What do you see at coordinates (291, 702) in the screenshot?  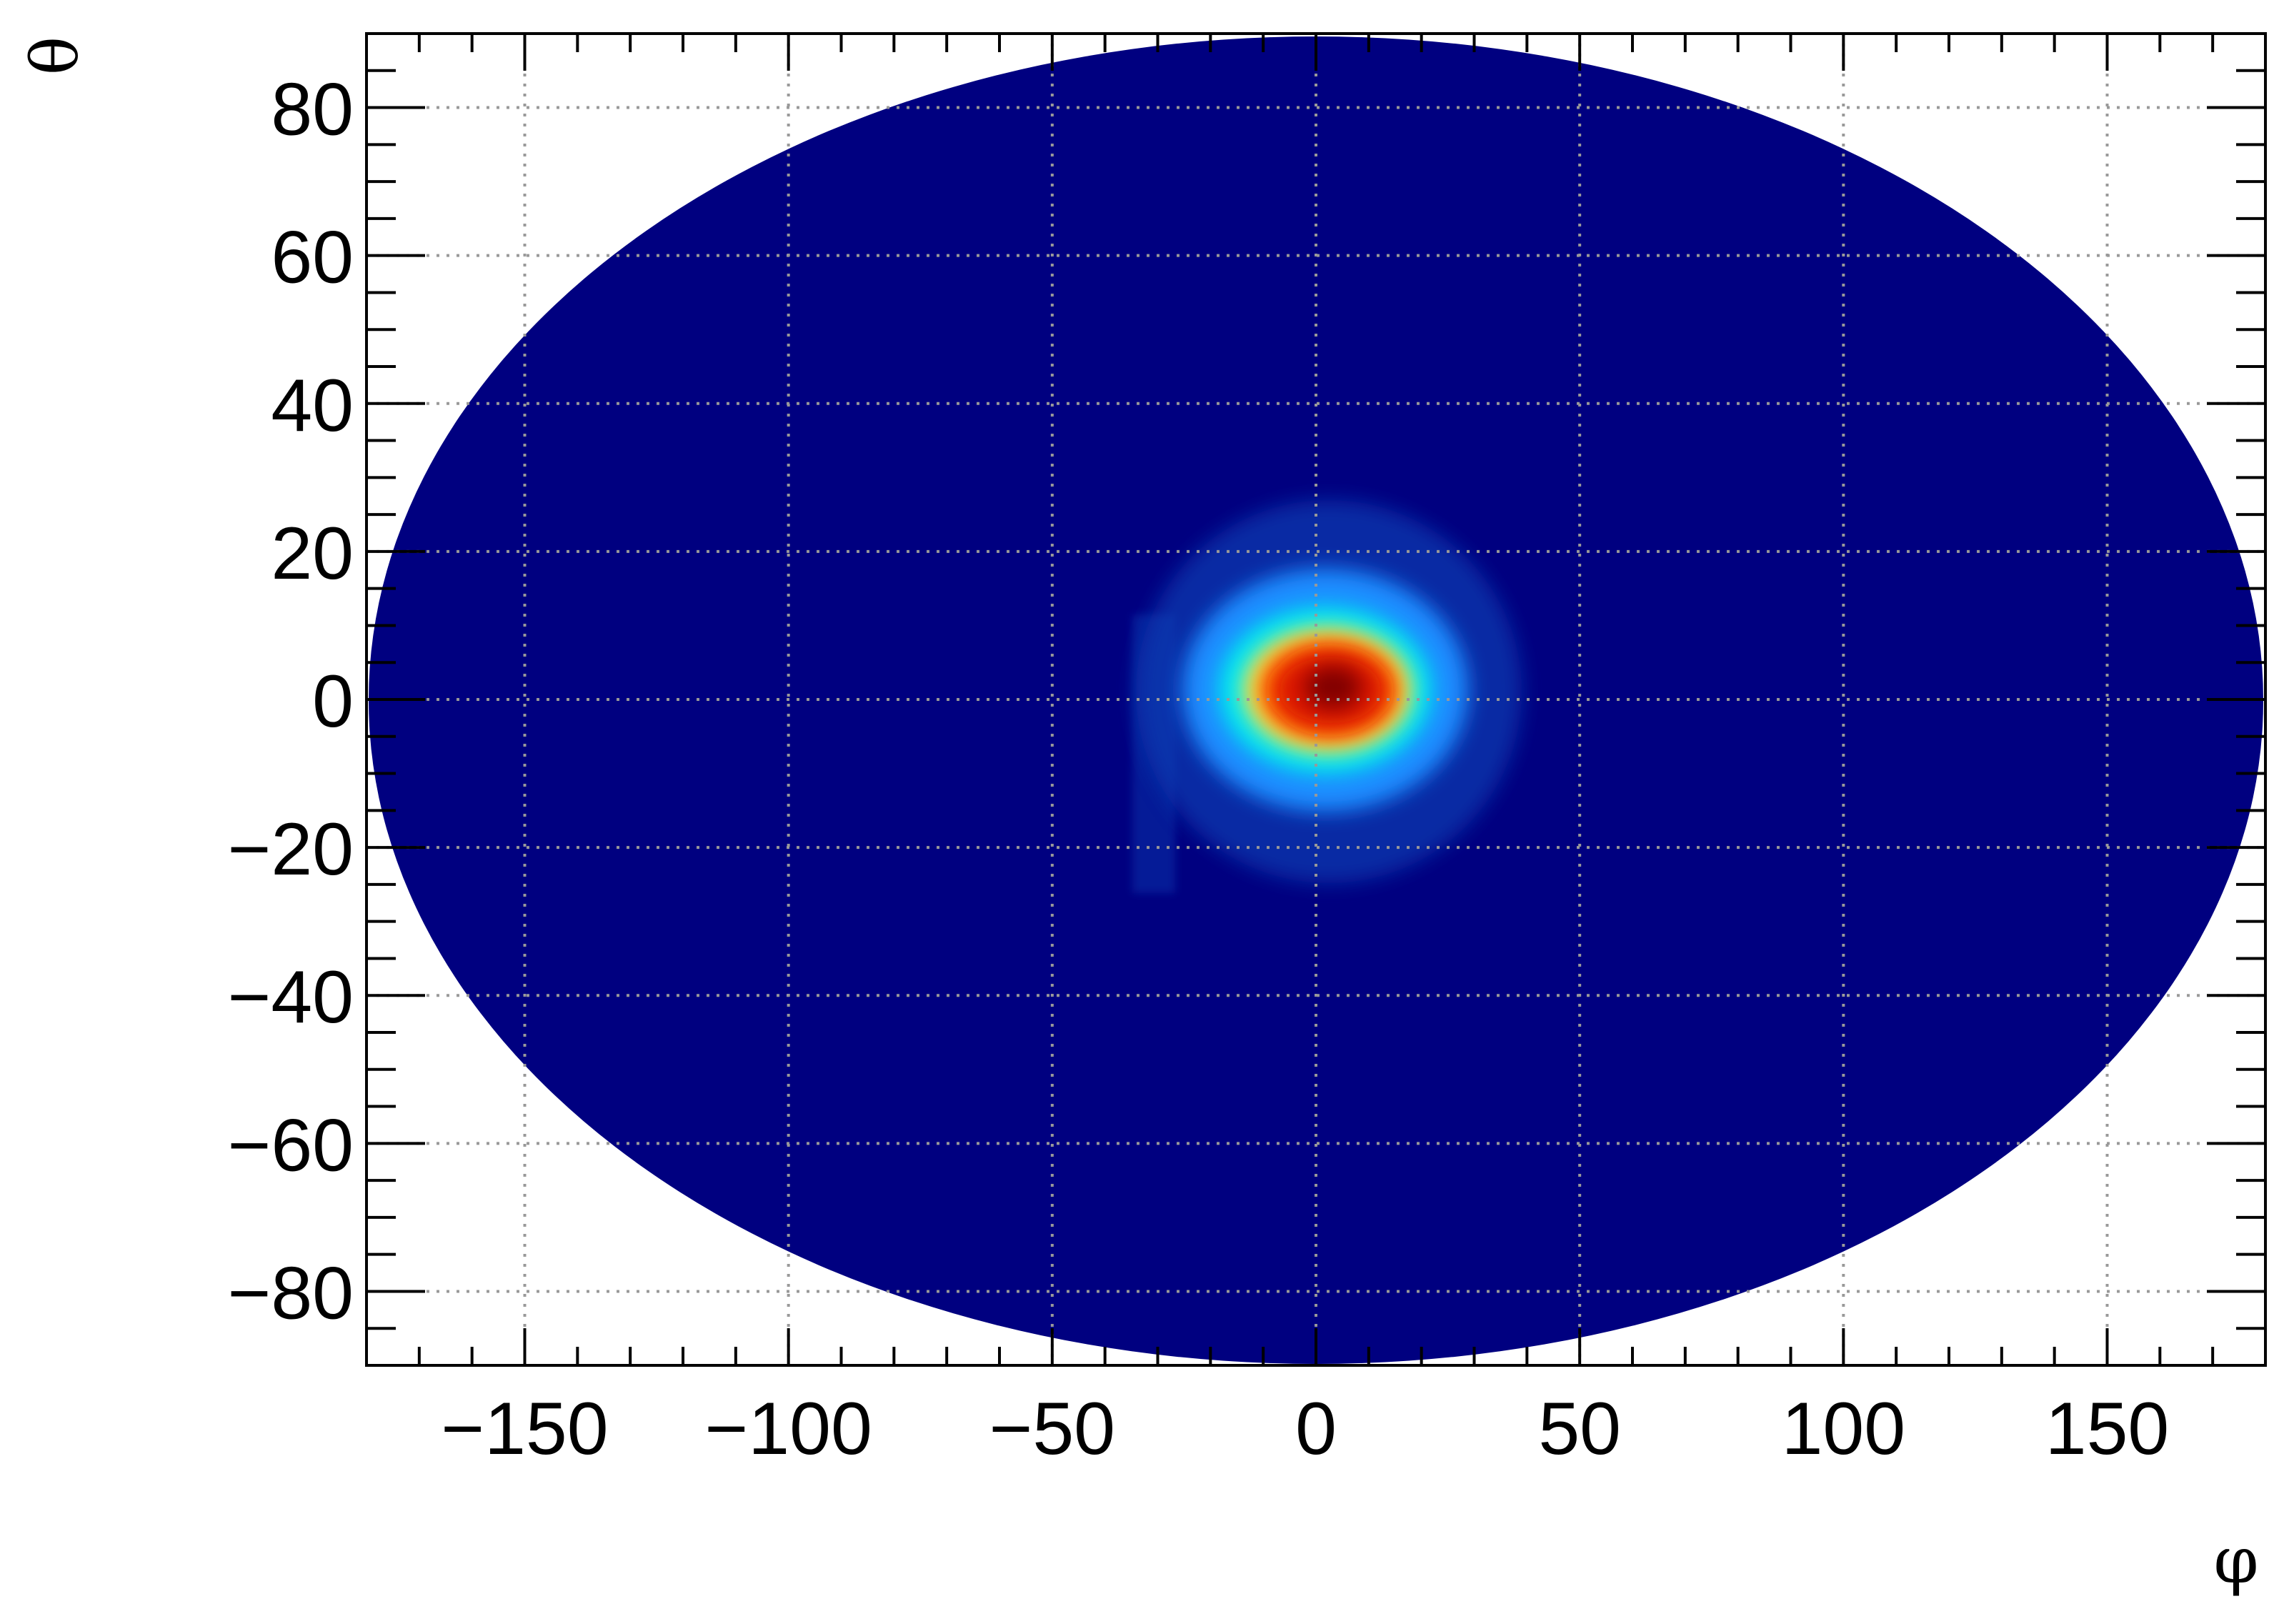 I see `y-tick-labels: −80 −60 −40 −20 0 20 40 60 80` at bounding box center [291, 702].